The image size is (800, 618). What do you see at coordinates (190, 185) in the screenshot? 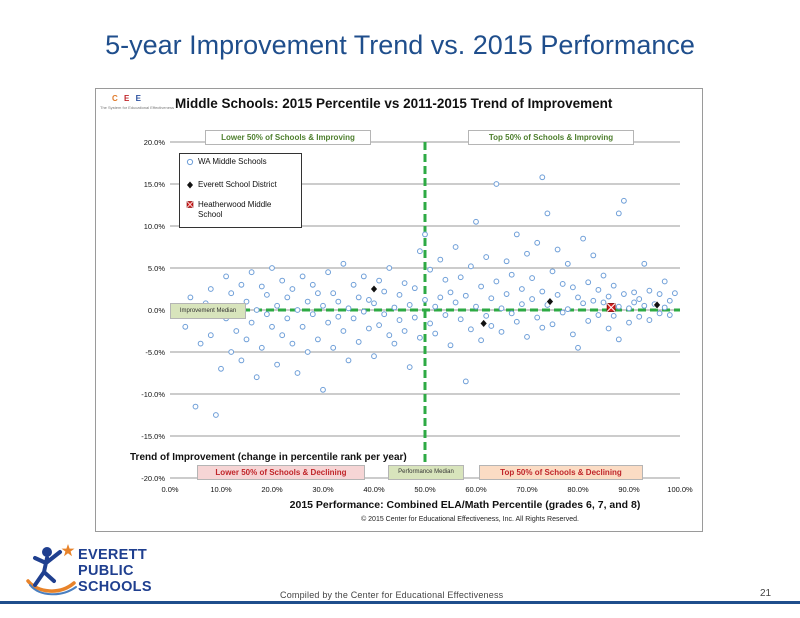
I see `diamond-icon` at bounding box center [190, 185].